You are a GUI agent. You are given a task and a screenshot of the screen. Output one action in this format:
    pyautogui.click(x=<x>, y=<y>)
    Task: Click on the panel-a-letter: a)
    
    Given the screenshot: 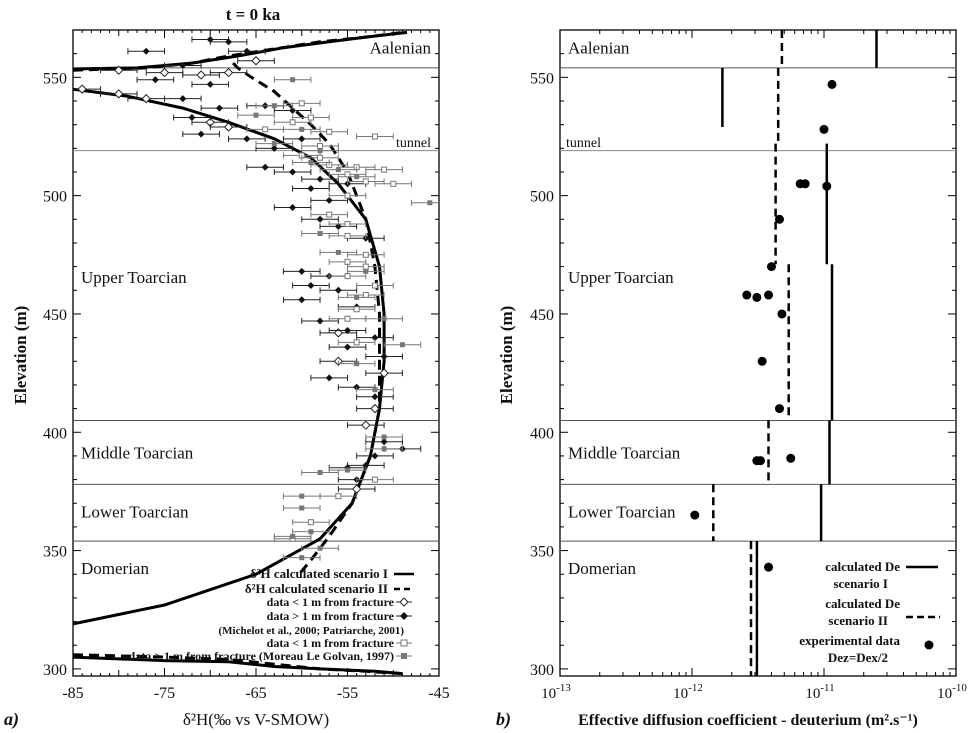 What is the action you would take?
    pyautogui.click(x=11, y=719)
    